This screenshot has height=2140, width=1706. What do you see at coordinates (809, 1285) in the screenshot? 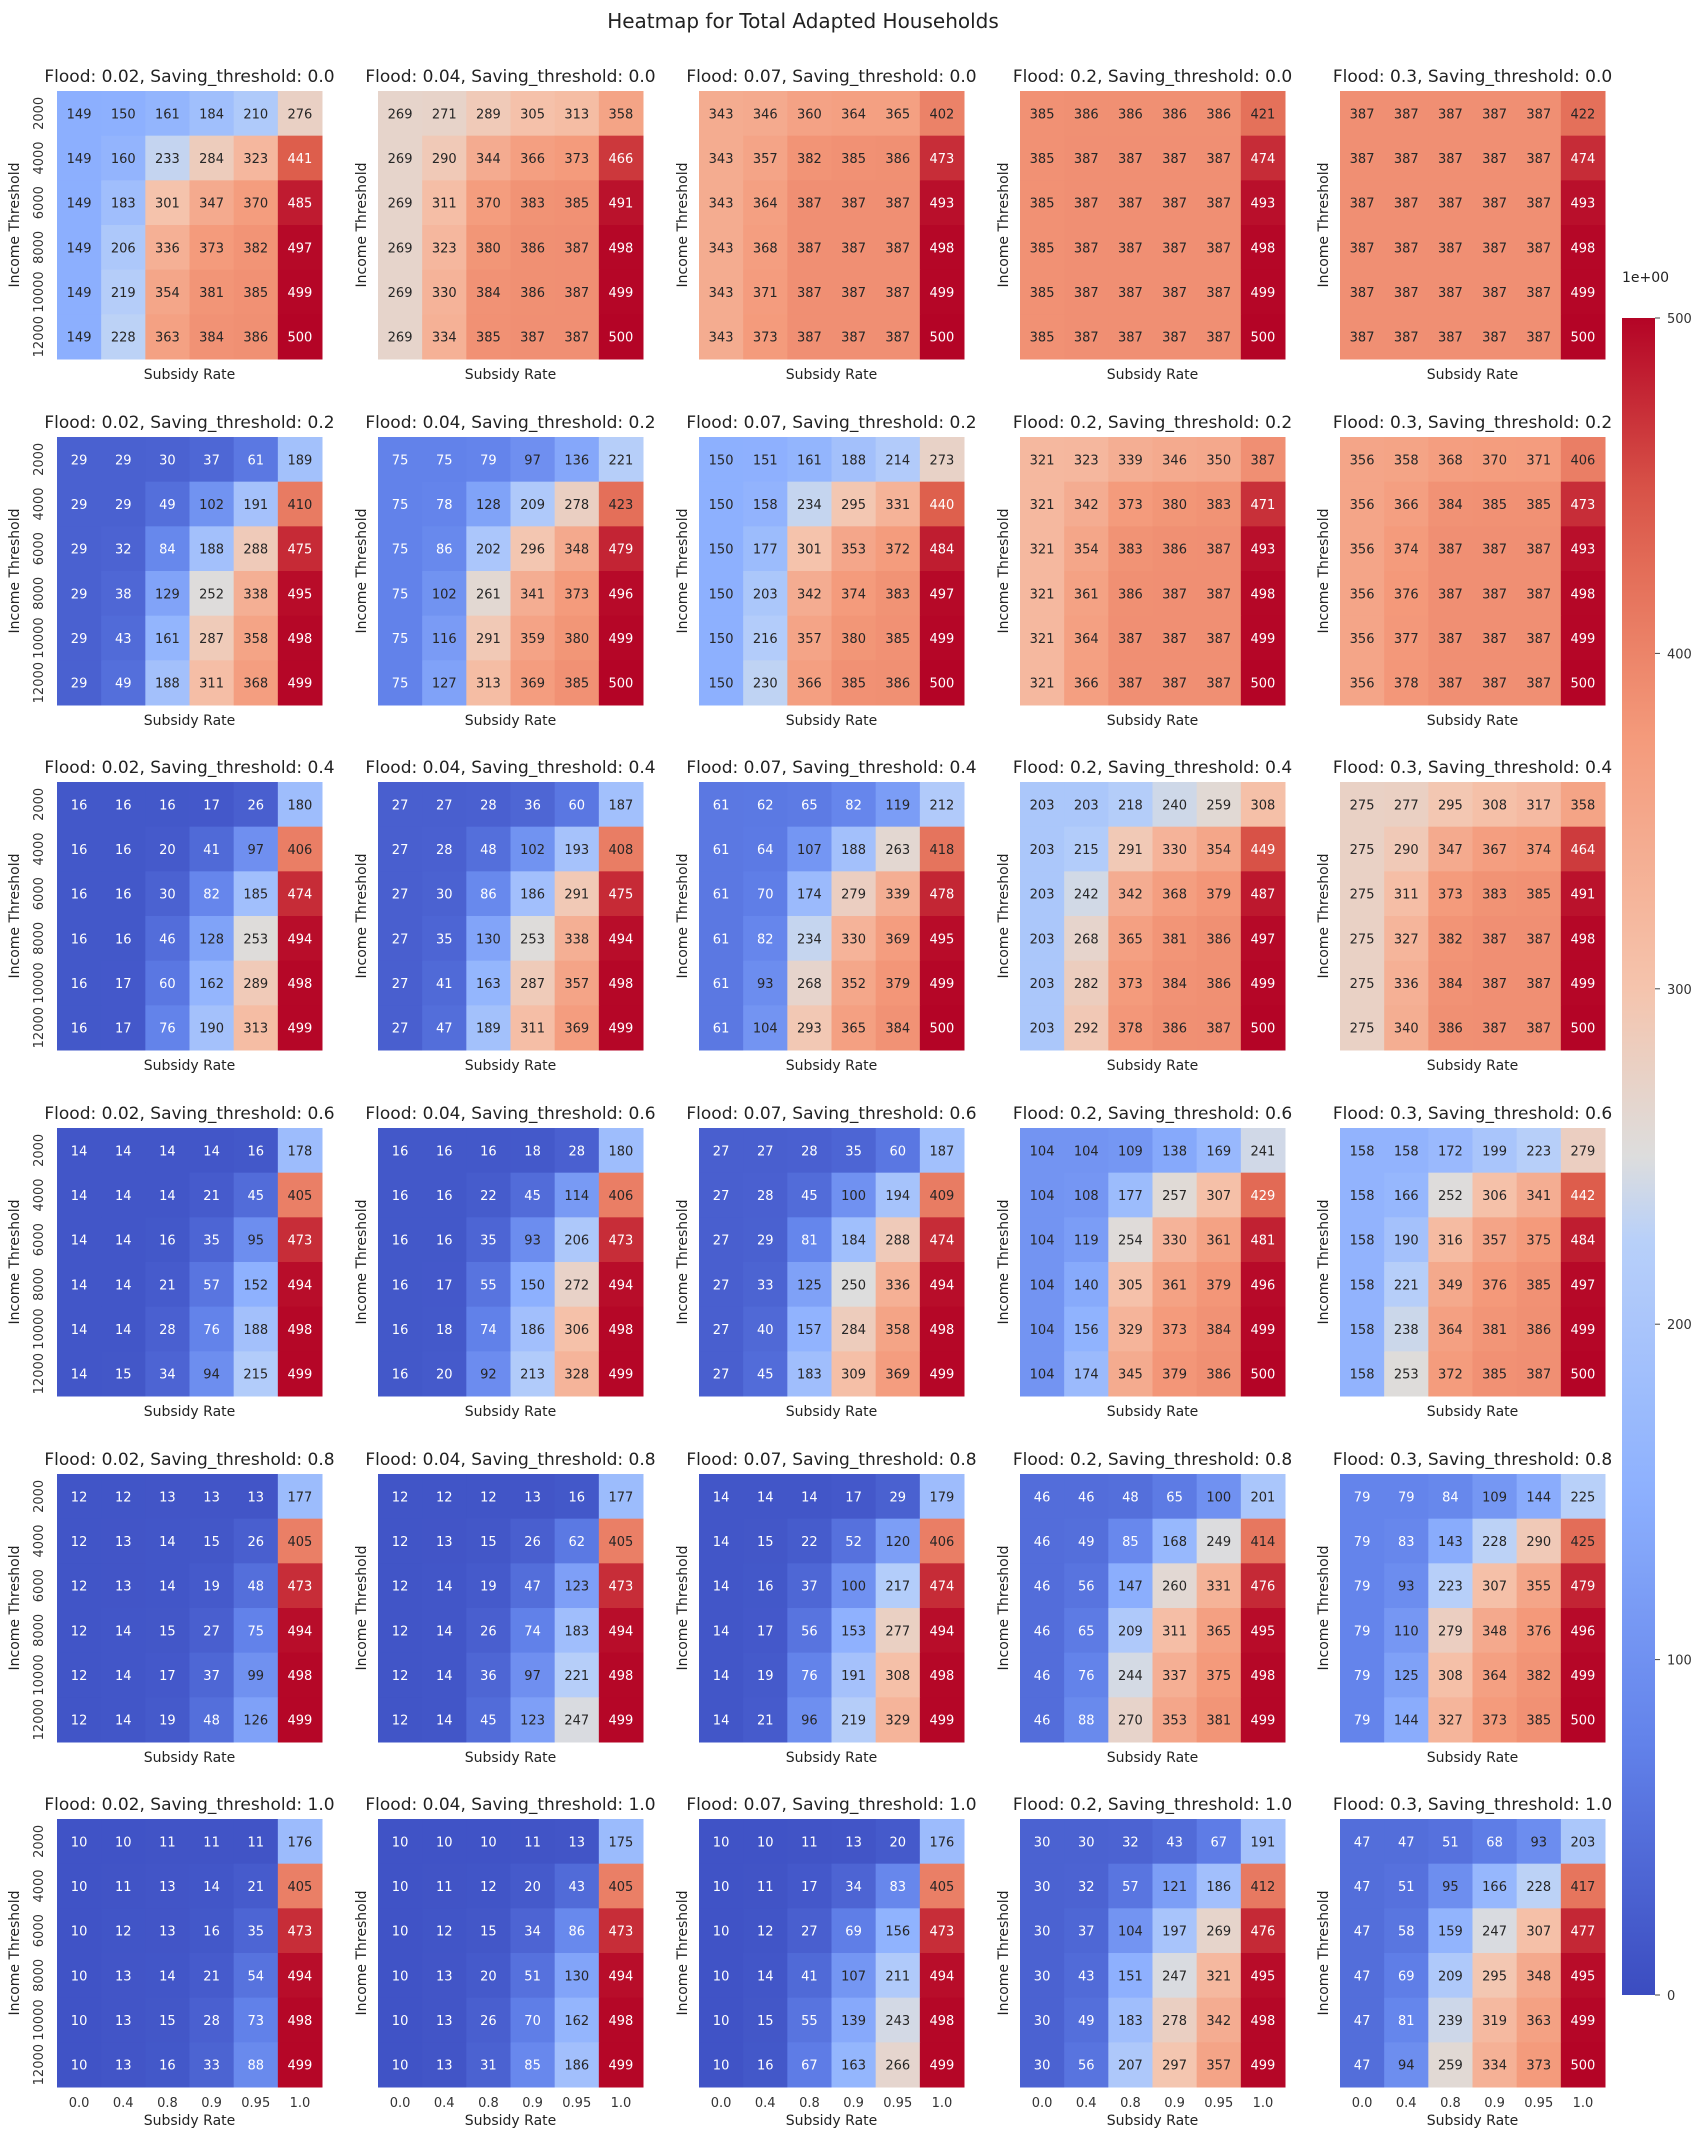
I see `cell-label: 125` at bounding box center [809, 1285].